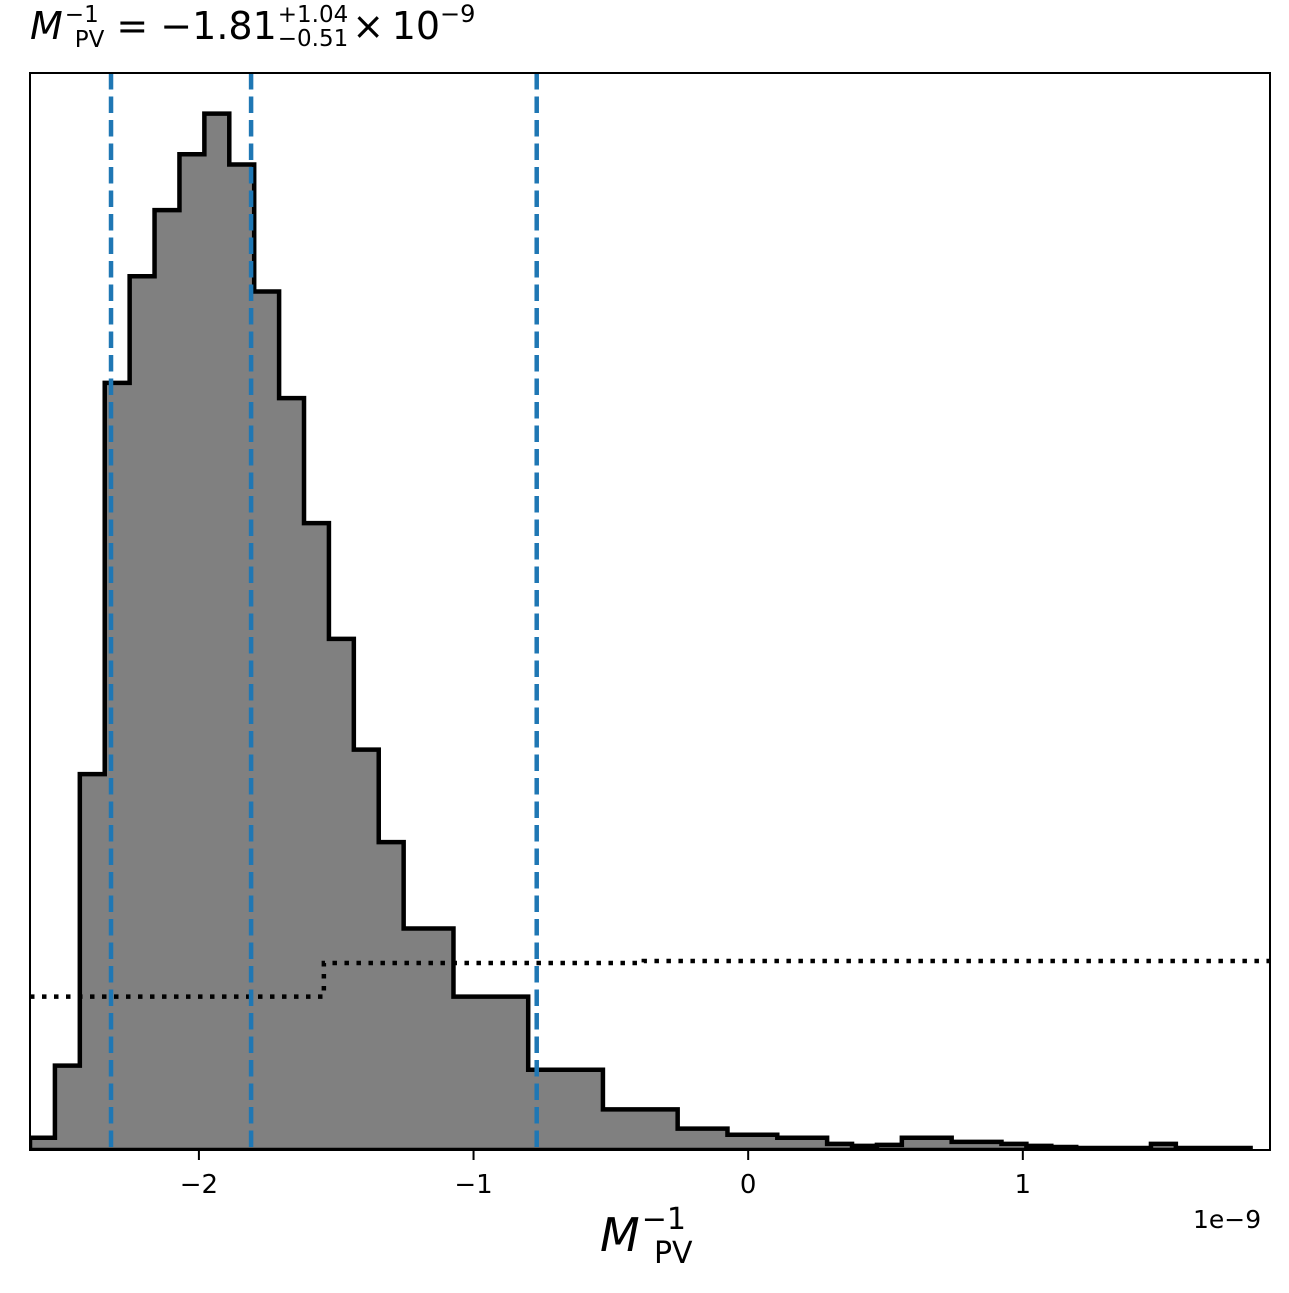 The height and width of the screenshot is (1293, 1289). What do you see at coordinates (1227, 1219) in the screenshot?
I see `x-offset-label: 1e−9` at bounding box center [1227, 1219].